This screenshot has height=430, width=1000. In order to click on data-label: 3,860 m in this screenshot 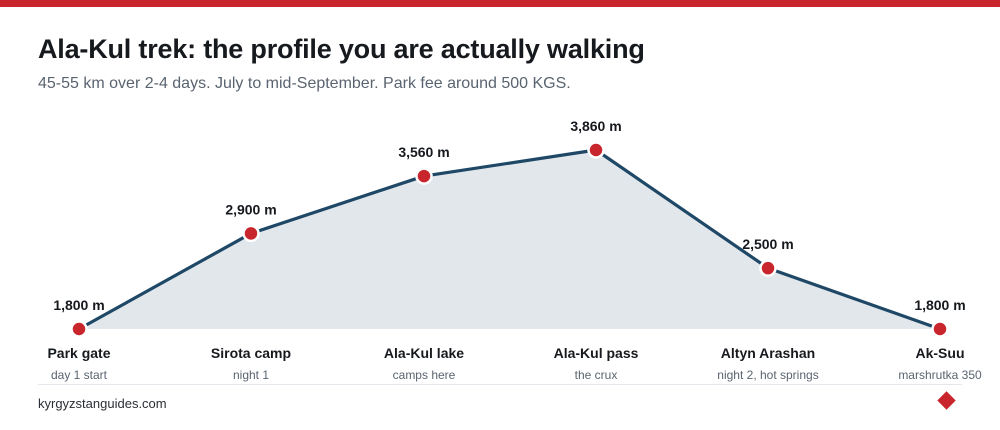, I will do `click(595, 126)`.